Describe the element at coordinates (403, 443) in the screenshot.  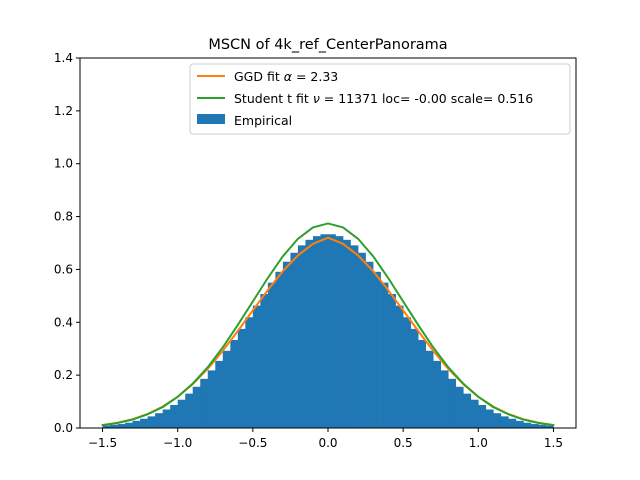
I see `x-tick-label: 0.5` at that location.